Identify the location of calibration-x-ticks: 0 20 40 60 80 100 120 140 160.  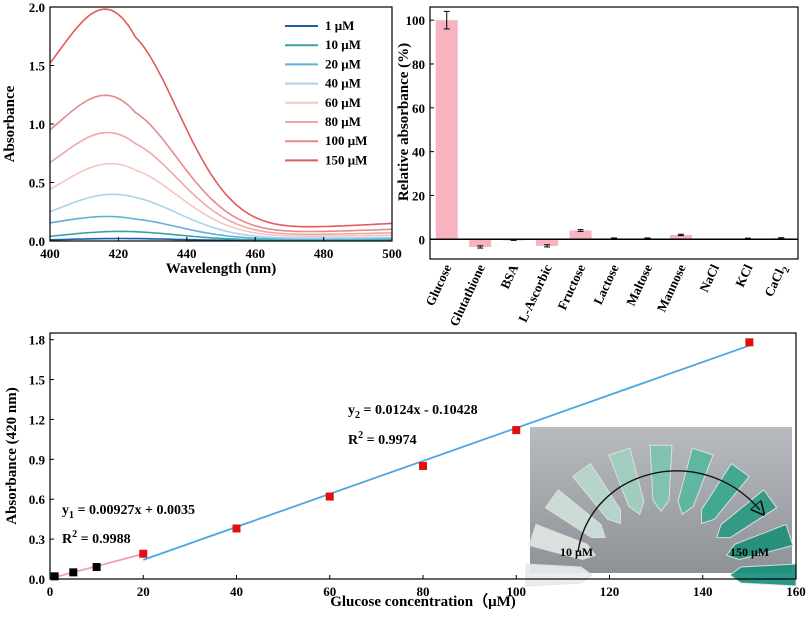
(426, 587).